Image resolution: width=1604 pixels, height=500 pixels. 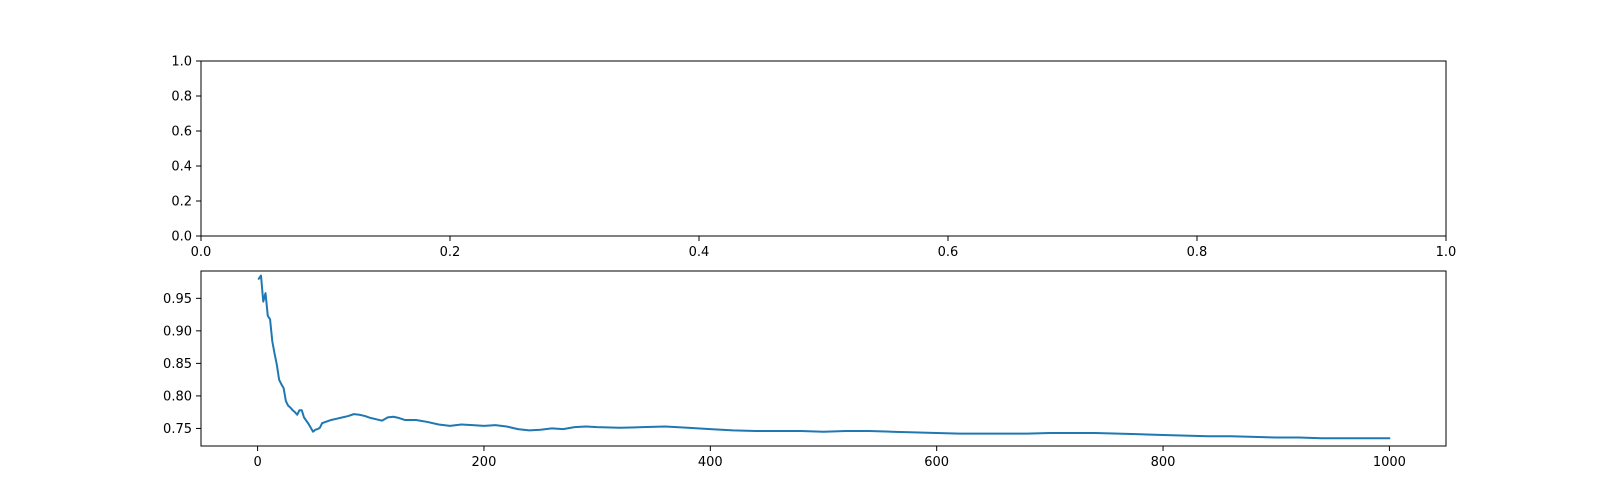 I want to click on top-x-tick-label: 0.0, so click(x=201, y=252).